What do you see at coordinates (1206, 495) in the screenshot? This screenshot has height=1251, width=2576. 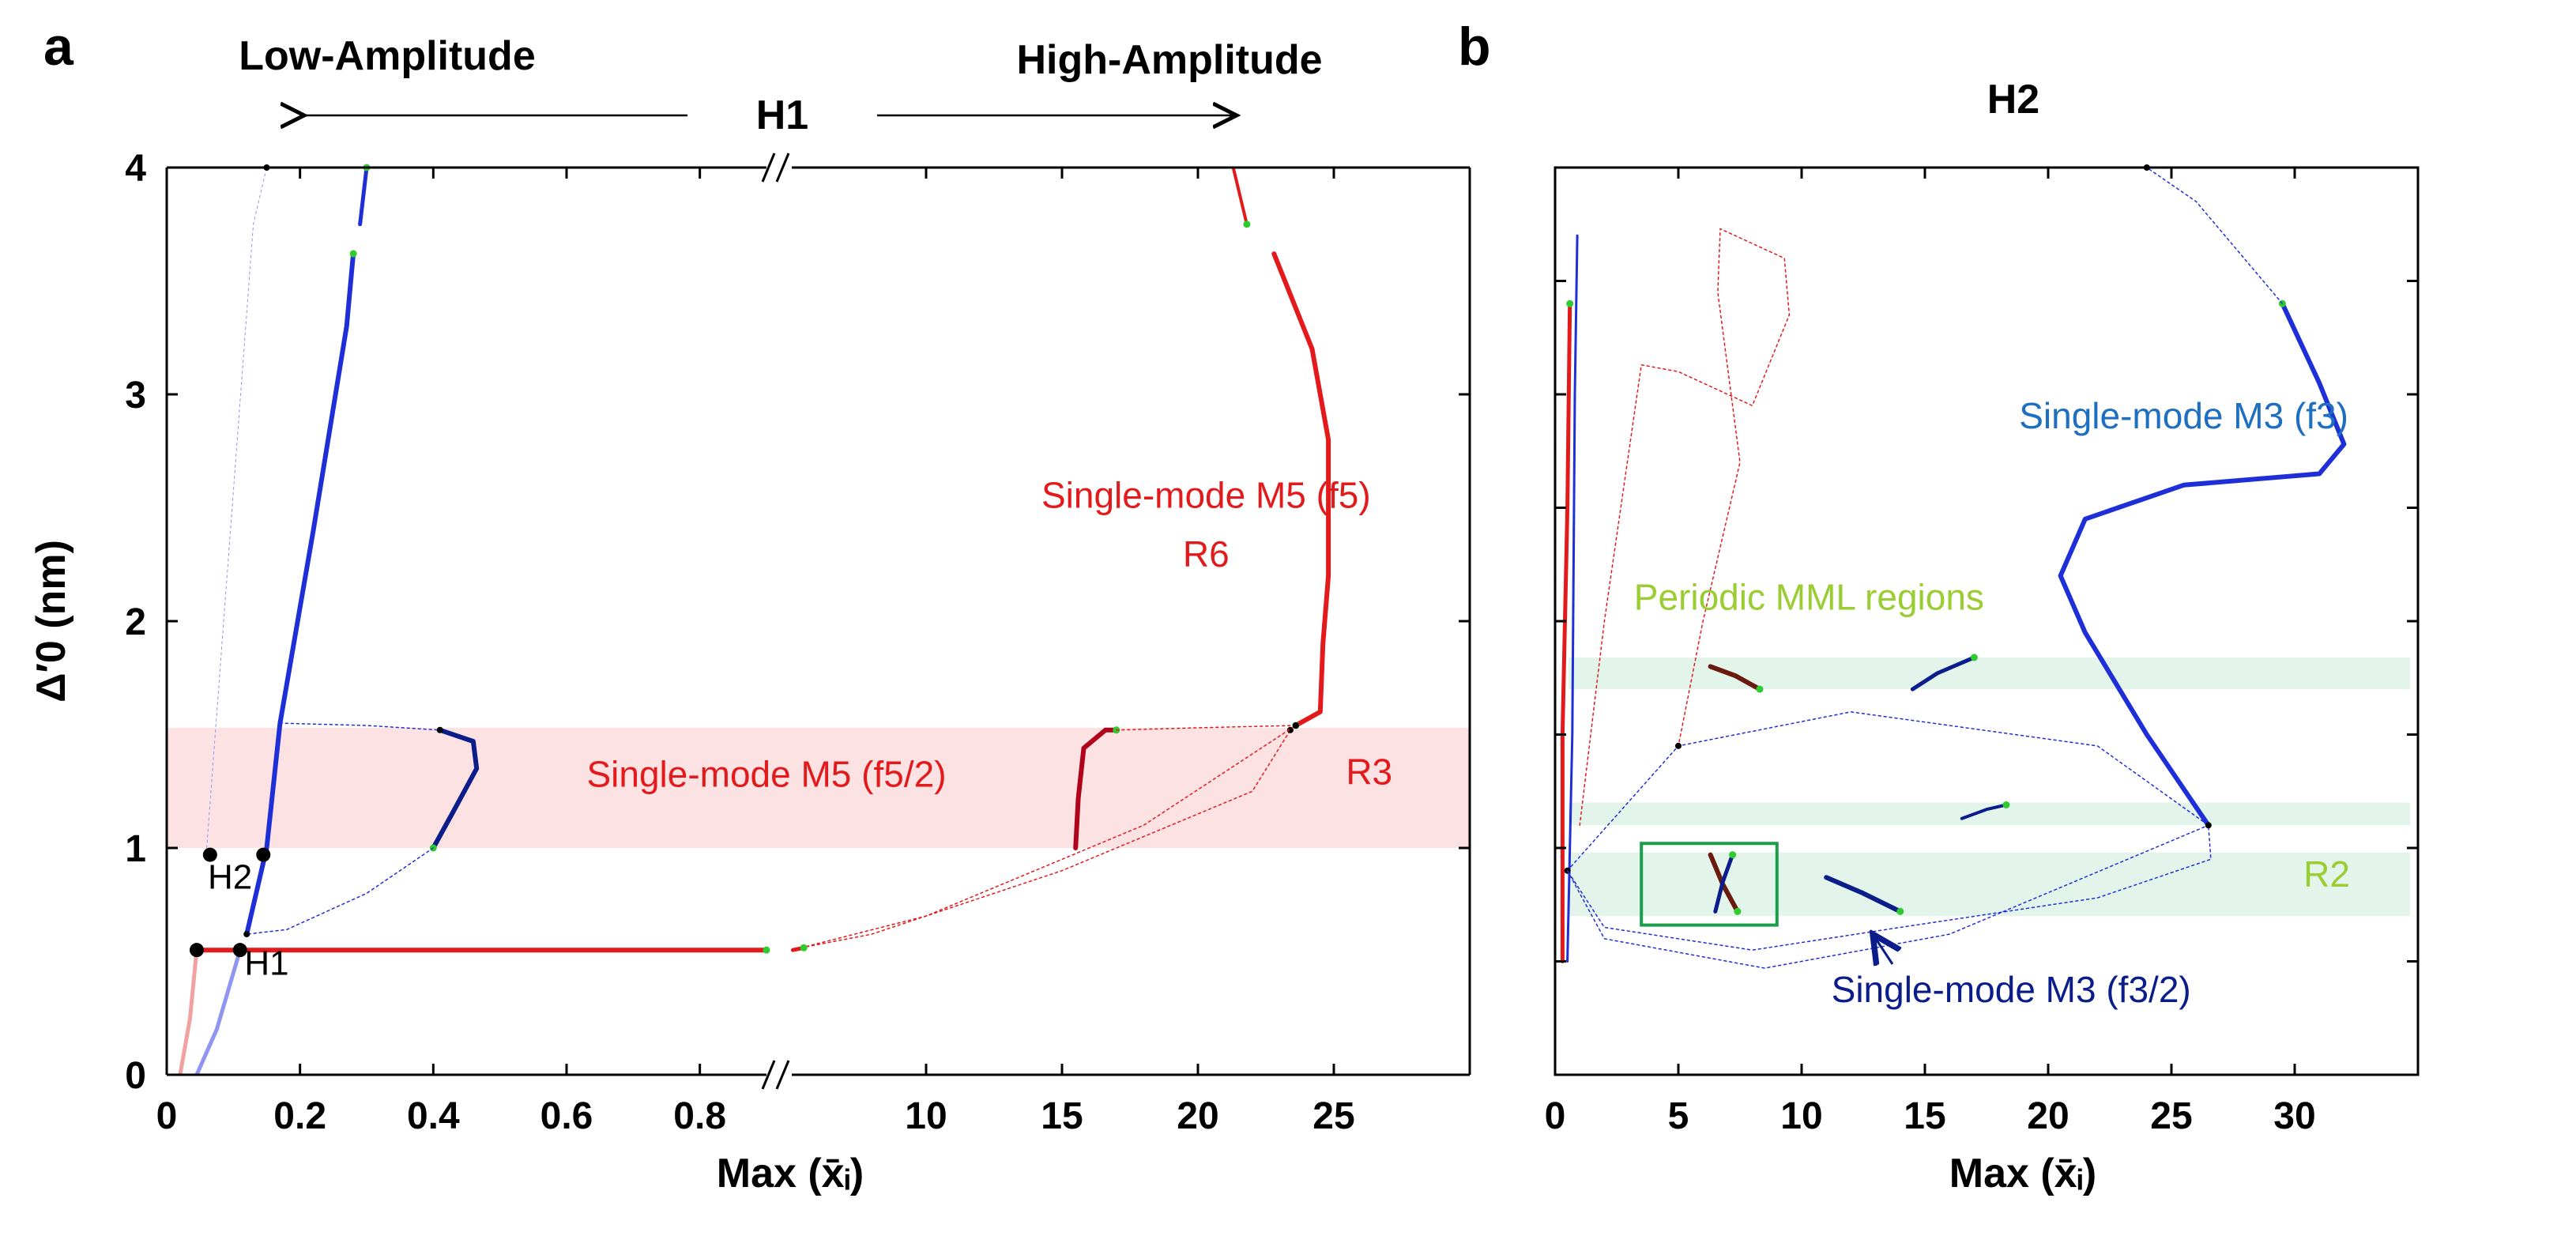 I see `a-annotation-0: Single-mode M5 (f5)` at bounding box center [1206, 495].